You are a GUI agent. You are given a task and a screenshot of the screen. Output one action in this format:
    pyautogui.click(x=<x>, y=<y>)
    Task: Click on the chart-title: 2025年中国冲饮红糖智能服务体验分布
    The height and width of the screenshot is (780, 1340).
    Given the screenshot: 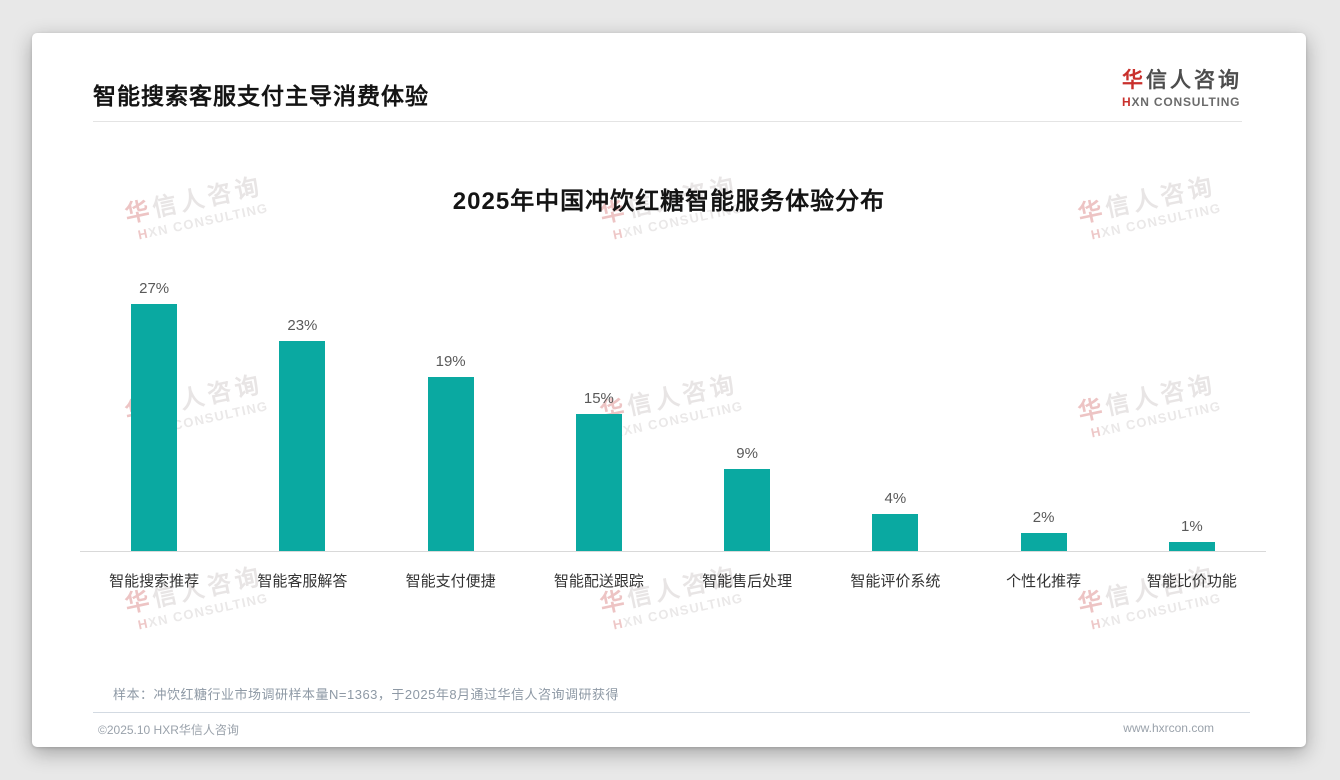 What is the action you would take?
    pyautogui.click(x=669, y=201)
    